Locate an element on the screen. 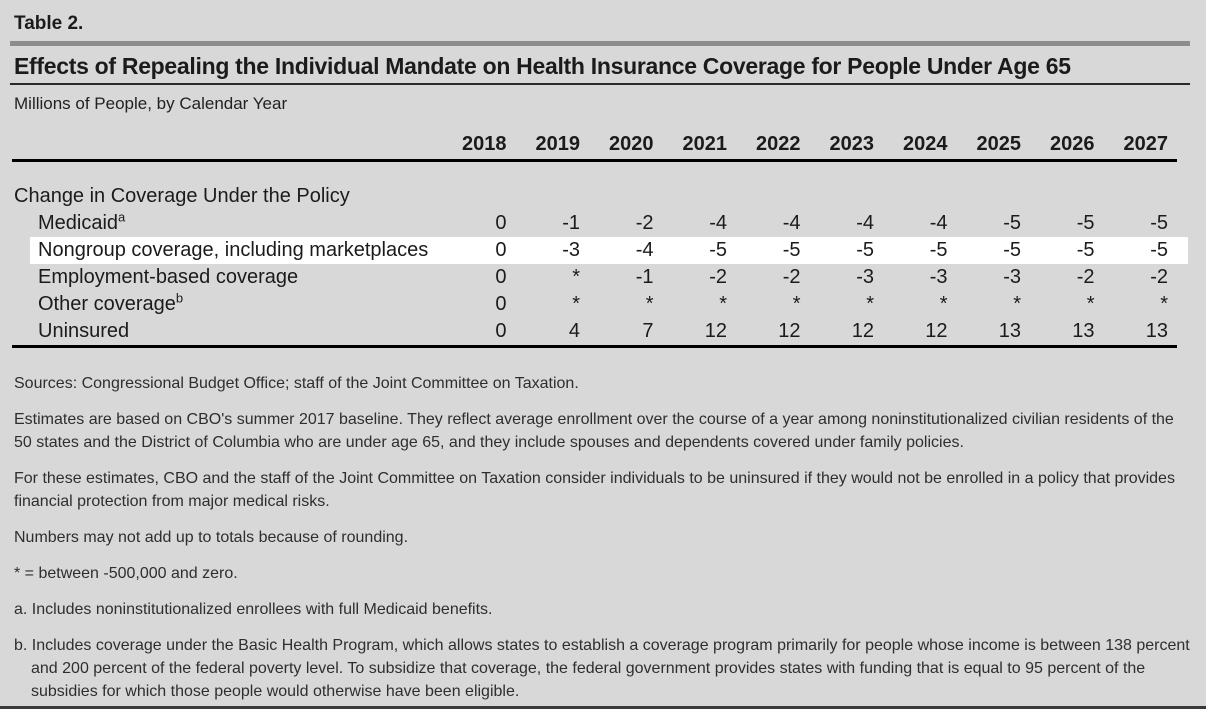  asterisk-definition-note: * = between -500,000 and zero. is located at coordinates (126, 573).